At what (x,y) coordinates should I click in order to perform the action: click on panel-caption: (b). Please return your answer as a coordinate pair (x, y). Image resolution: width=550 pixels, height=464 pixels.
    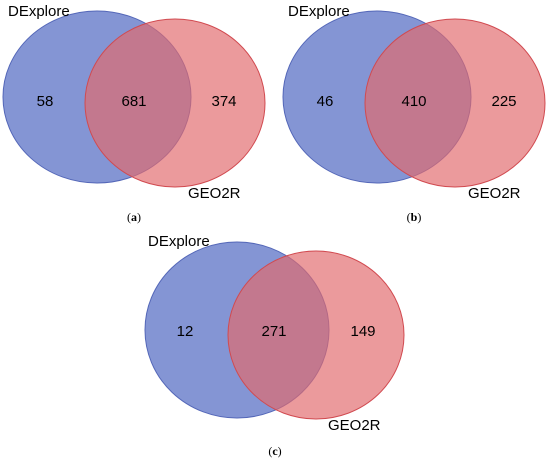
    Looking at the image, I should click on (414, 217).